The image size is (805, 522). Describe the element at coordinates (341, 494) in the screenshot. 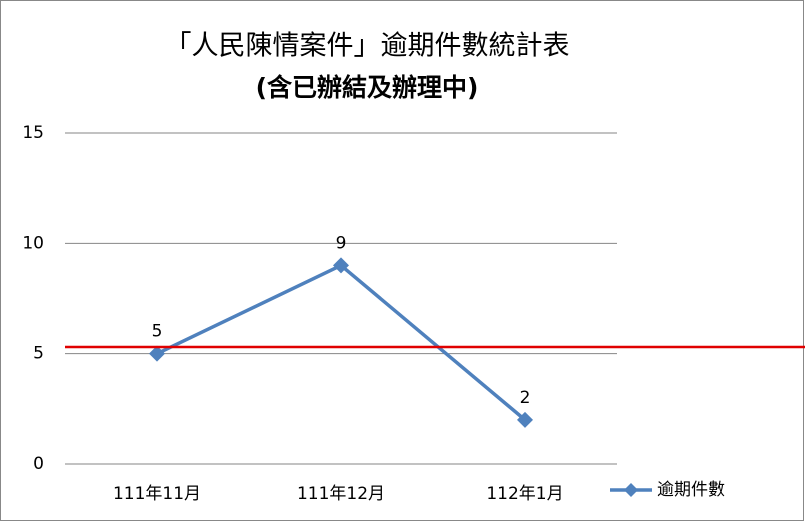

I see `x-tick-label: 111年12月` at that location.